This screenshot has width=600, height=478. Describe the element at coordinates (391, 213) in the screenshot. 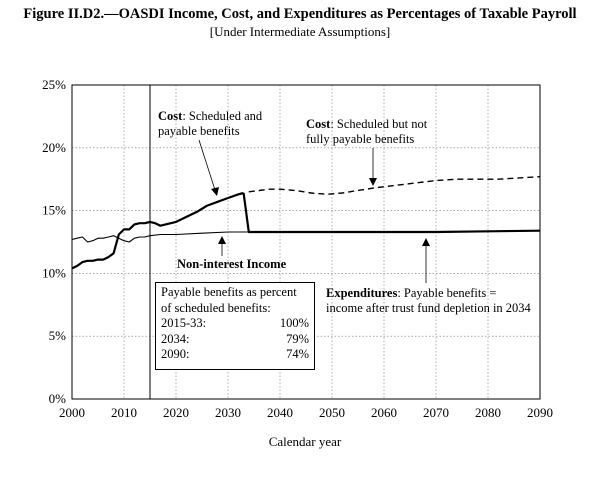

I see `expenditures-line` at that location.